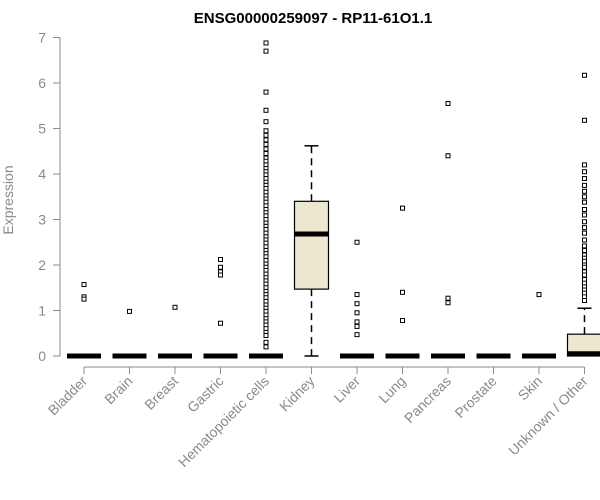 The image size is (600, 500). Describe the element at coordinates (42, 129) in the screenshot. I see `y-tick-label: 5` at that location.